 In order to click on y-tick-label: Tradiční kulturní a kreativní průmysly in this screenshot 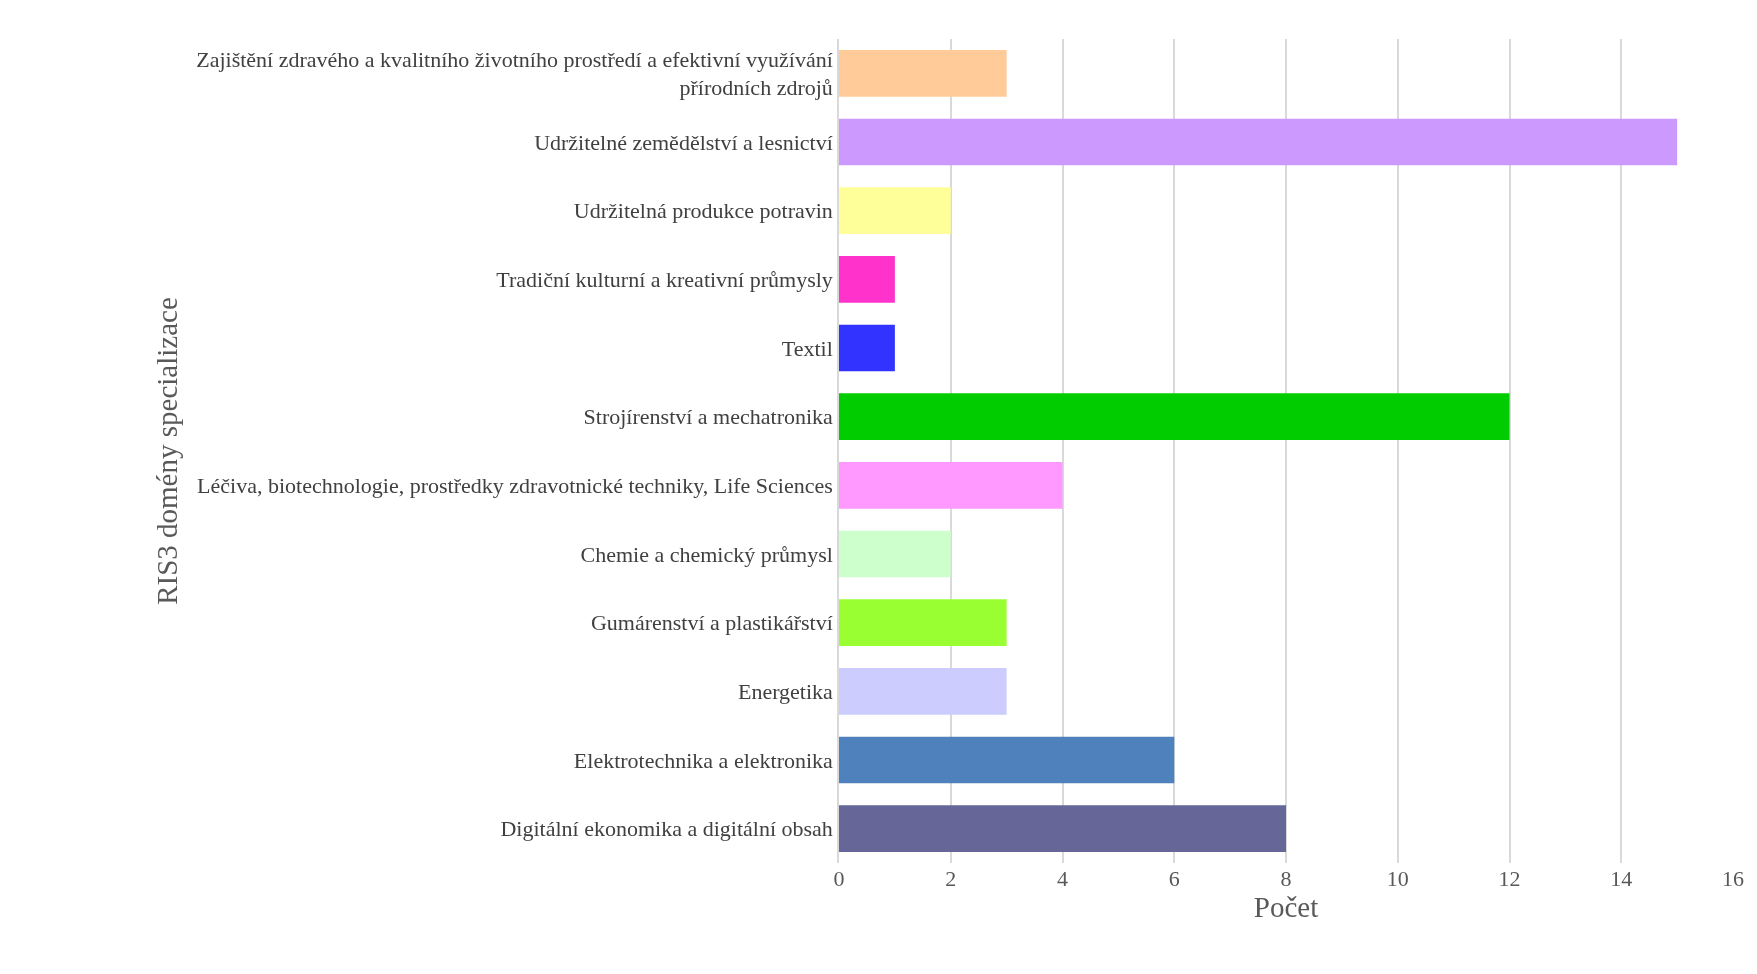, I will do `click(664, 280)`.